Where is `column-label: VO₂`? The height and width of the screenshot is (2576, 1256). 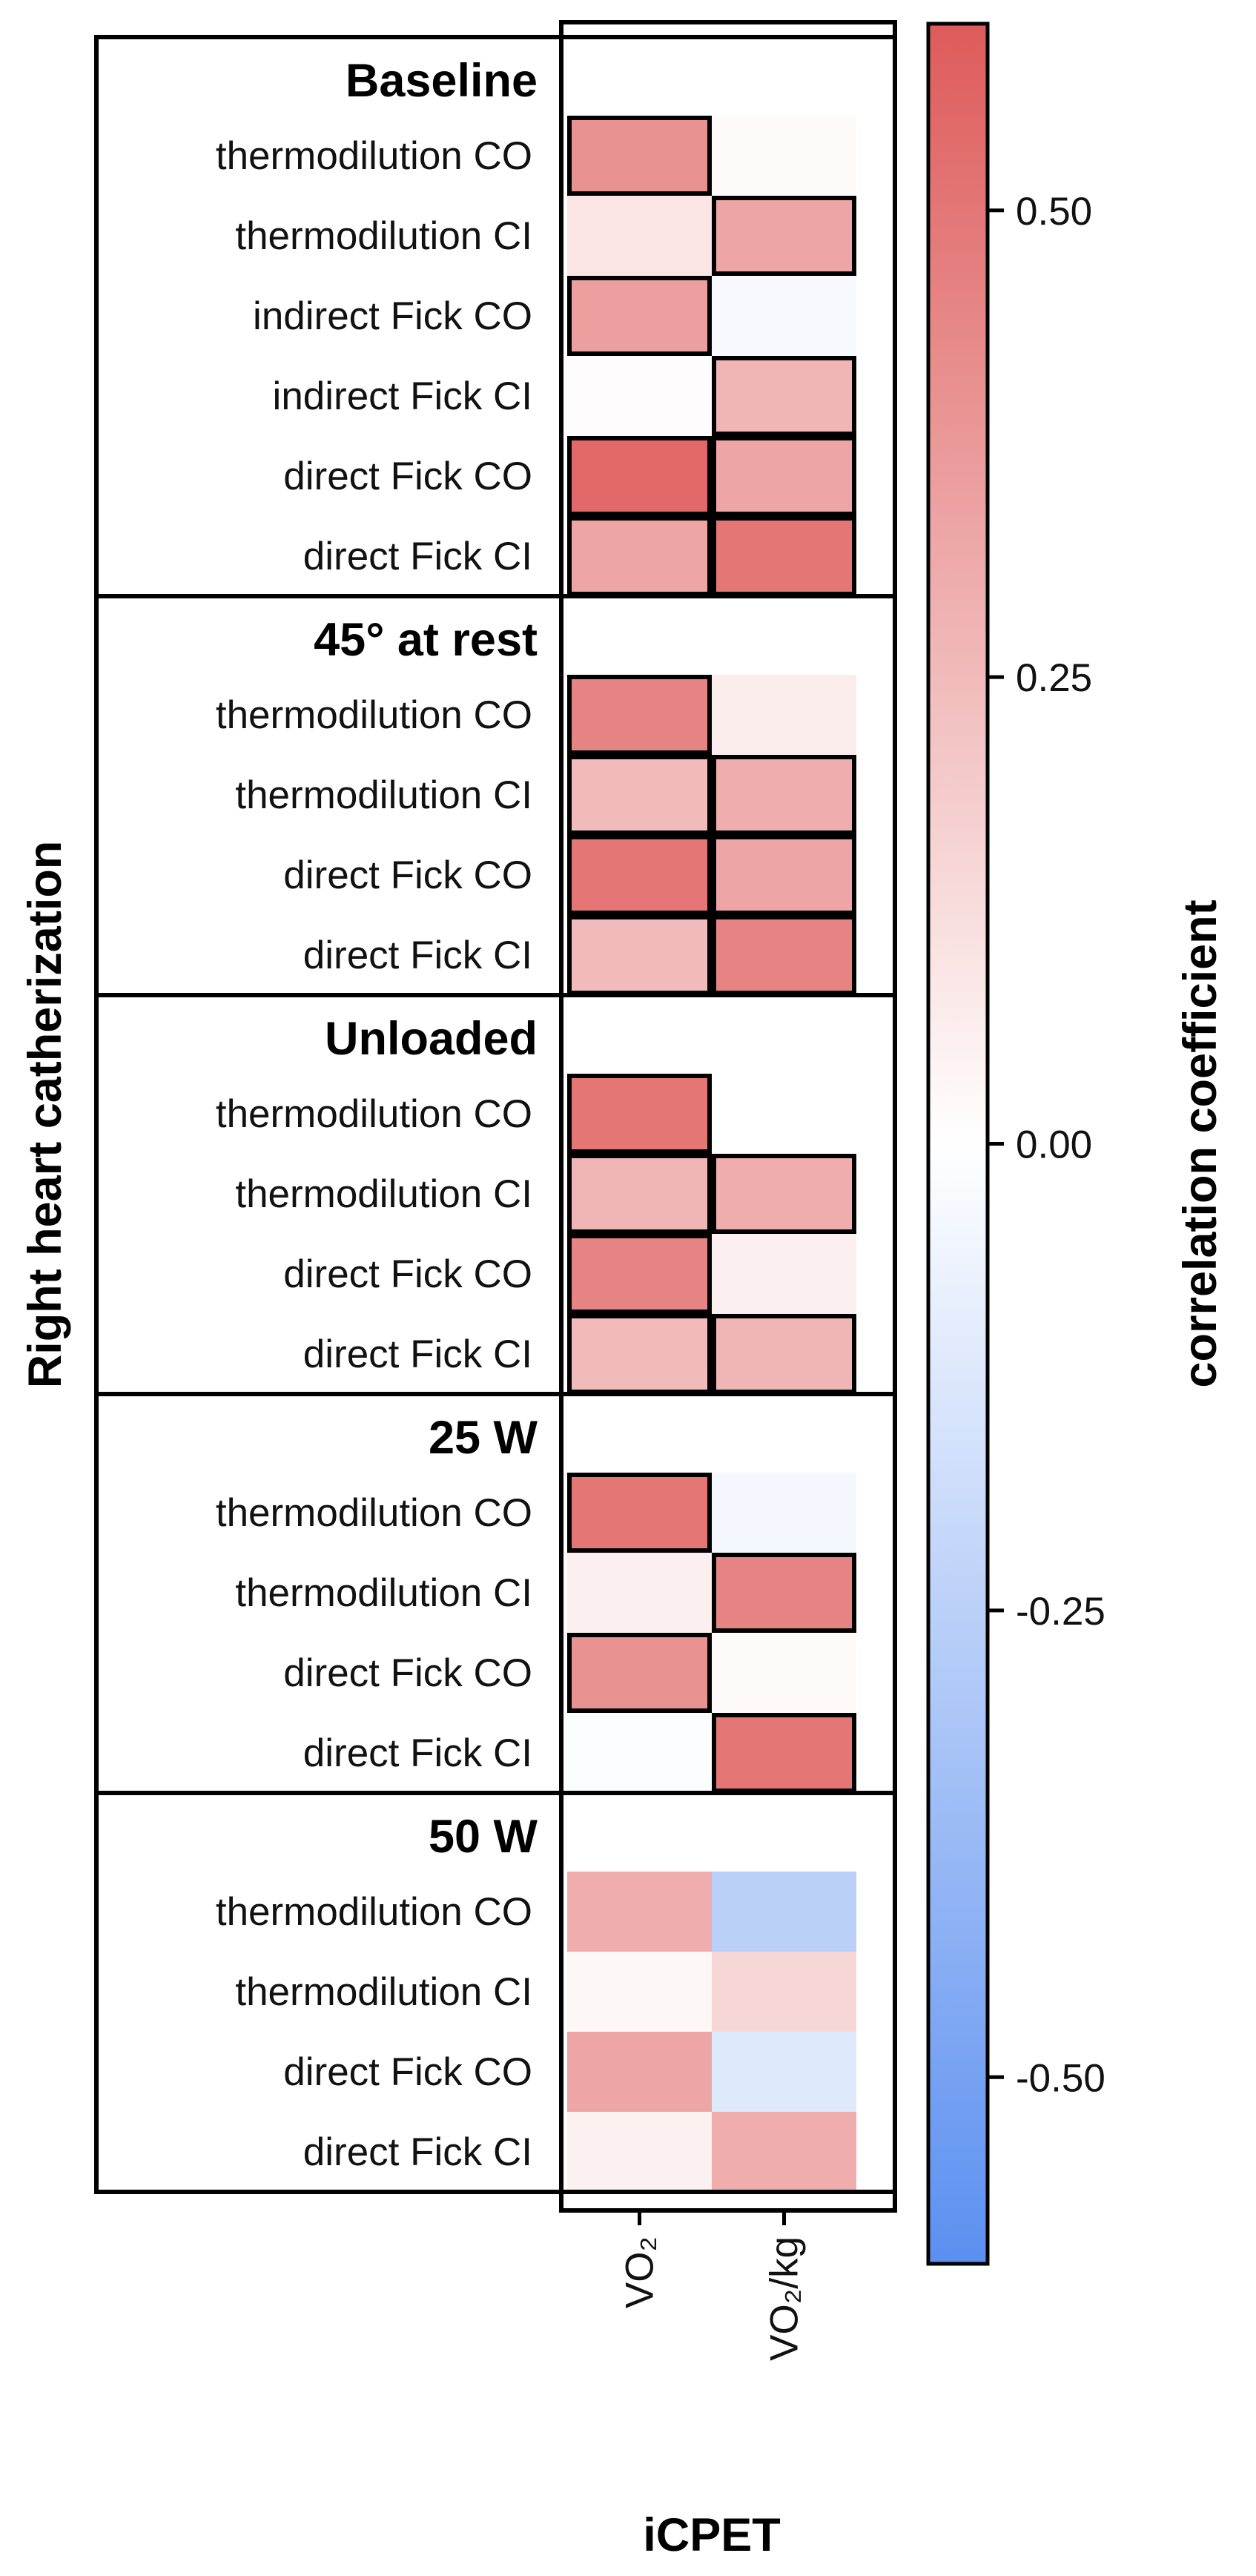 column-label: VO₂ is located at coordinates (640, 2272).